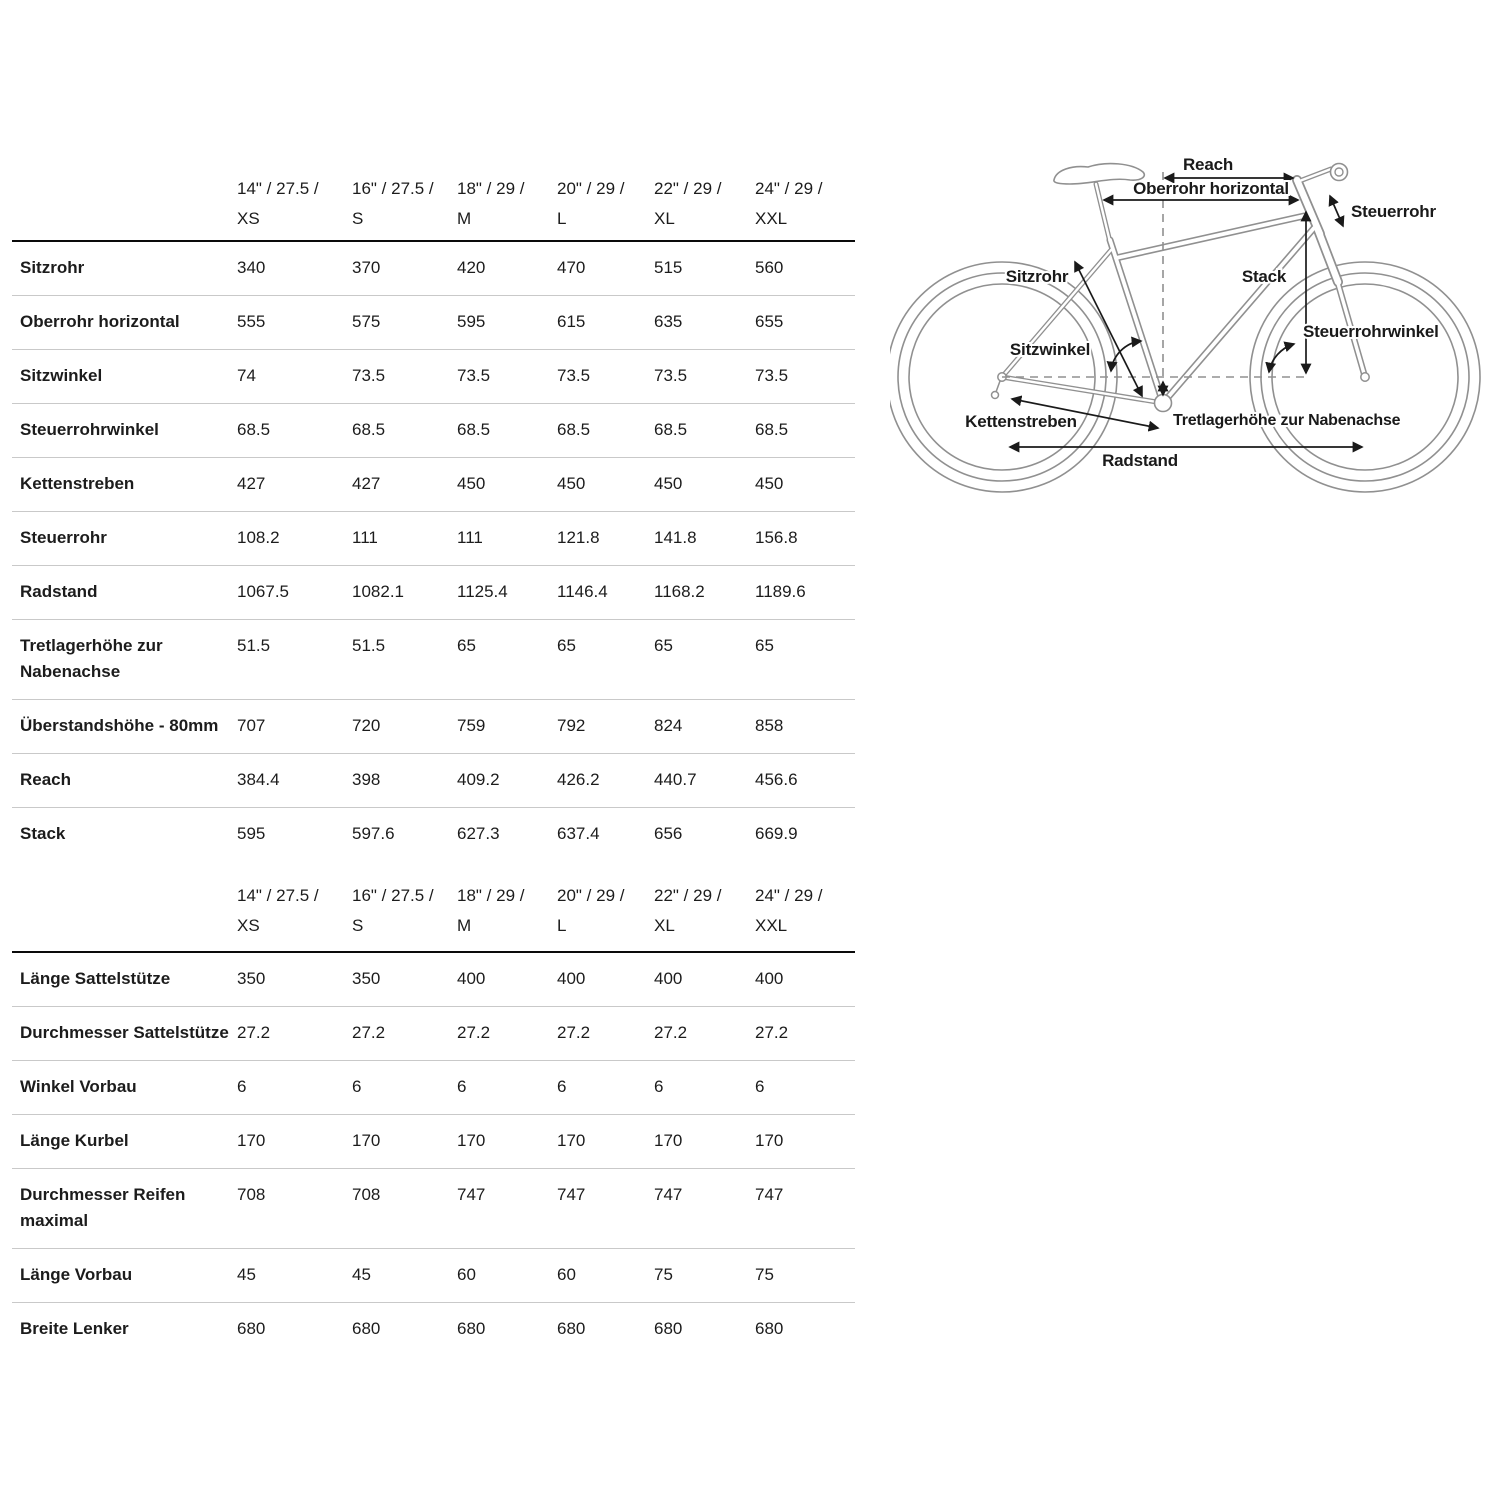 The width and height of the screenshot is (1500, 1500). What do you see at coordinates (1339, 172) in the screenshot?
I see `handlebar-icon` at bounding box center [1339, 172].